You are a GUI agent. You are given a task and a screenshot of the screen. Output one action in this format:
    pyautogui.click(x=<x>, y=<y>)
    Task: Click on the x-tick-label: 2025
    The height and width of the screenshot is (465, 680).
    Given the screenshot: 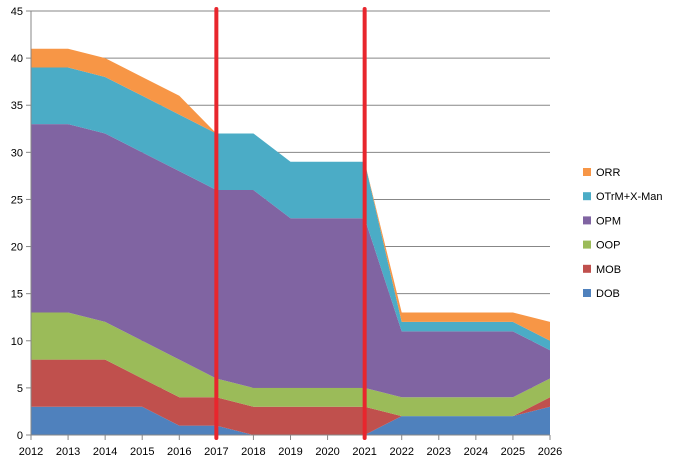 What is the action you would take?
    pyautogui.click(x=513, y=452)
    